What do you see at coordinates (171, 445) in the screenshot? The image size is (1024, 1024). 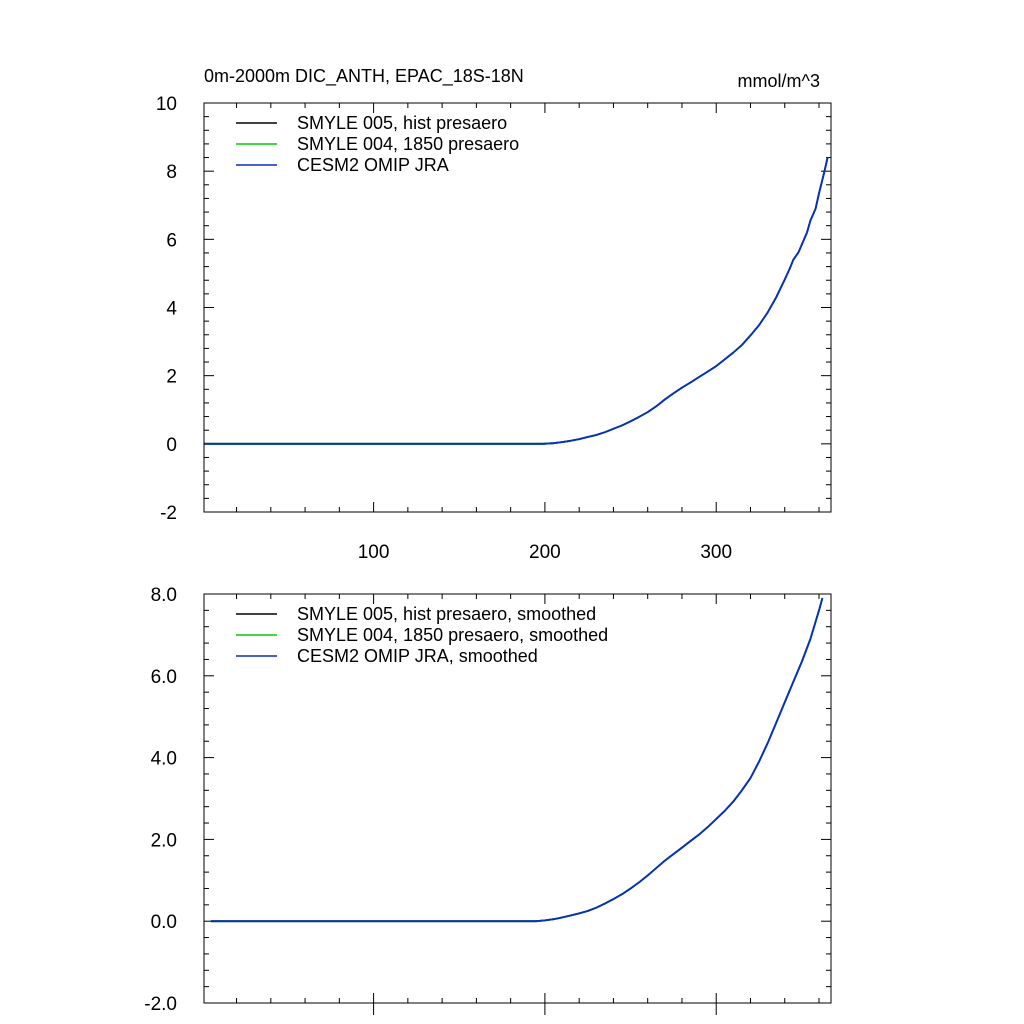 I see `y-tick-label: 0` at bounding box center [171, 445].